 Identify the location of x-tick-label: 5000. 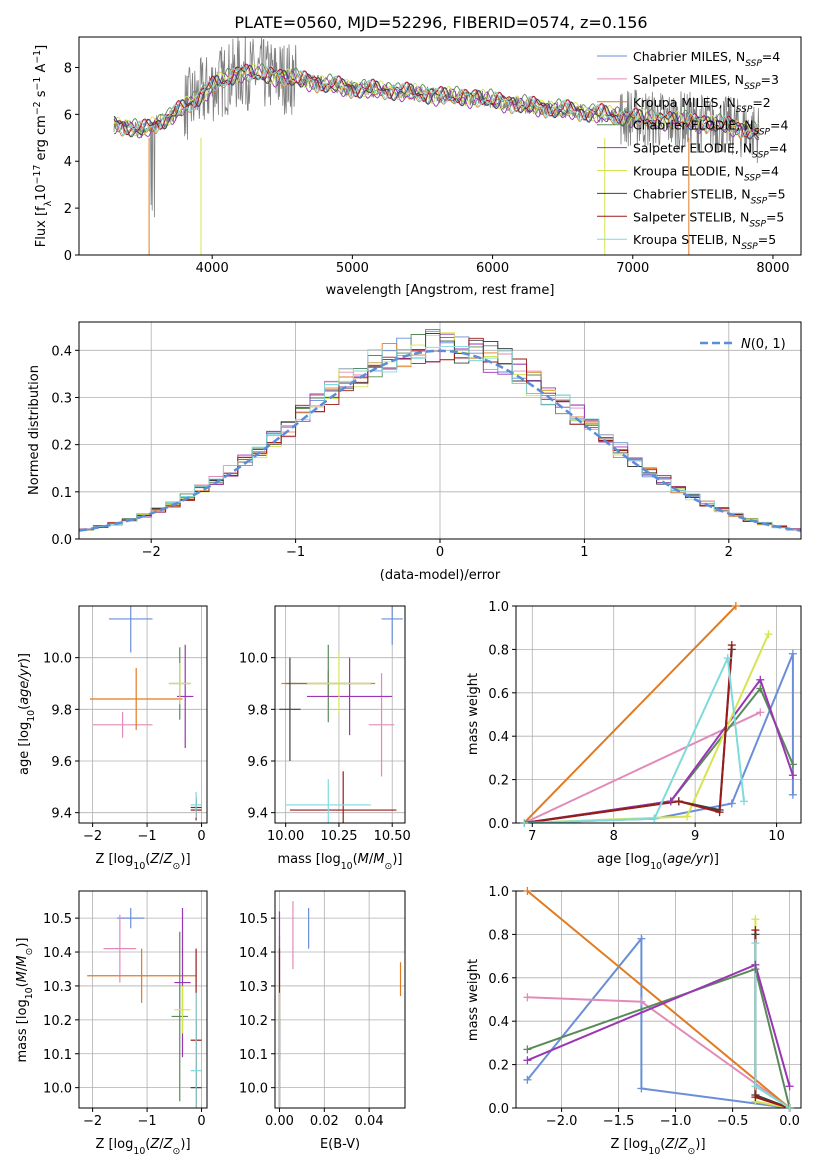
(352, 268).